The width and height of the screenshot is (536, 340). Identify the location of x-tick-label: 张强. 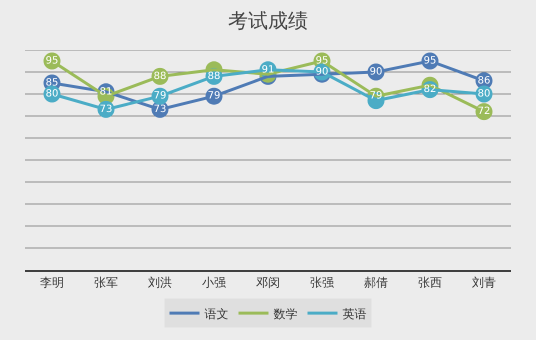
(322, 282).